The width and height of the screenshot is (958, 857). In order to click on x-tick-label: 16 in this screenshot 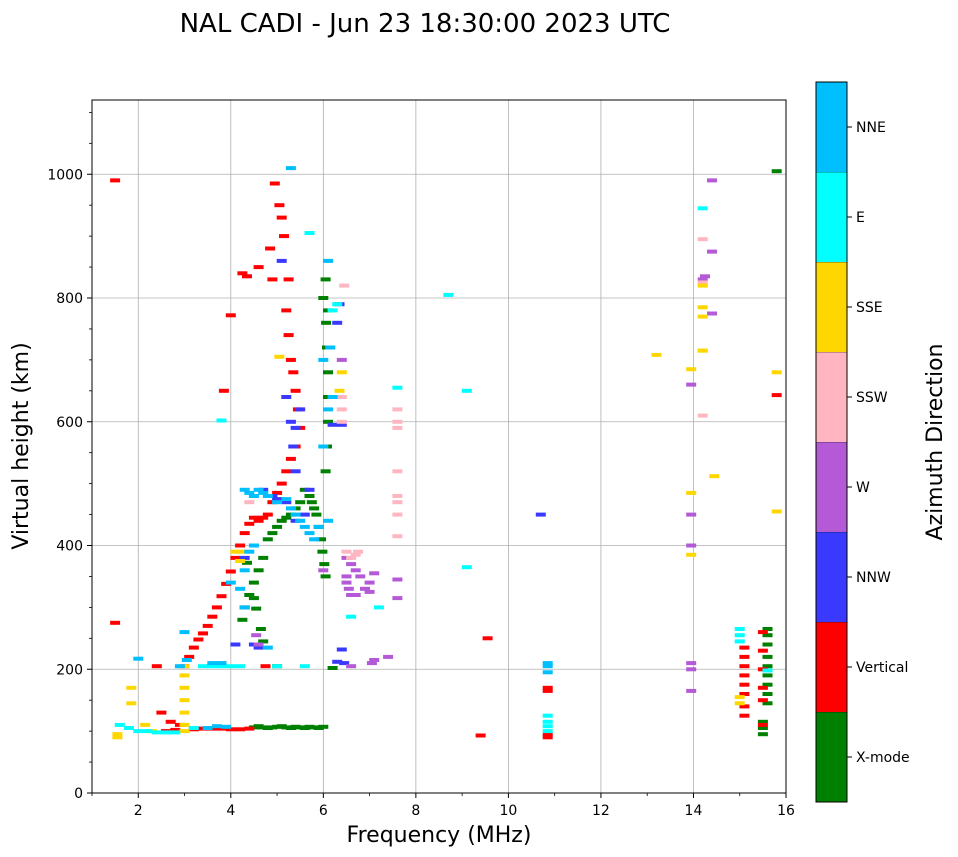, I will do `click(786, 811)`.